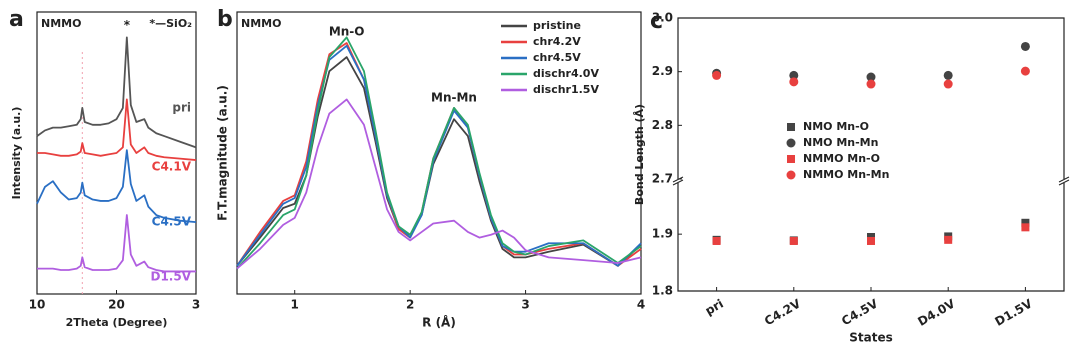 The width and height of the screenshot is (1080, 347). I want to click on legend-label: NMO Mn-O, so click(836, 126).